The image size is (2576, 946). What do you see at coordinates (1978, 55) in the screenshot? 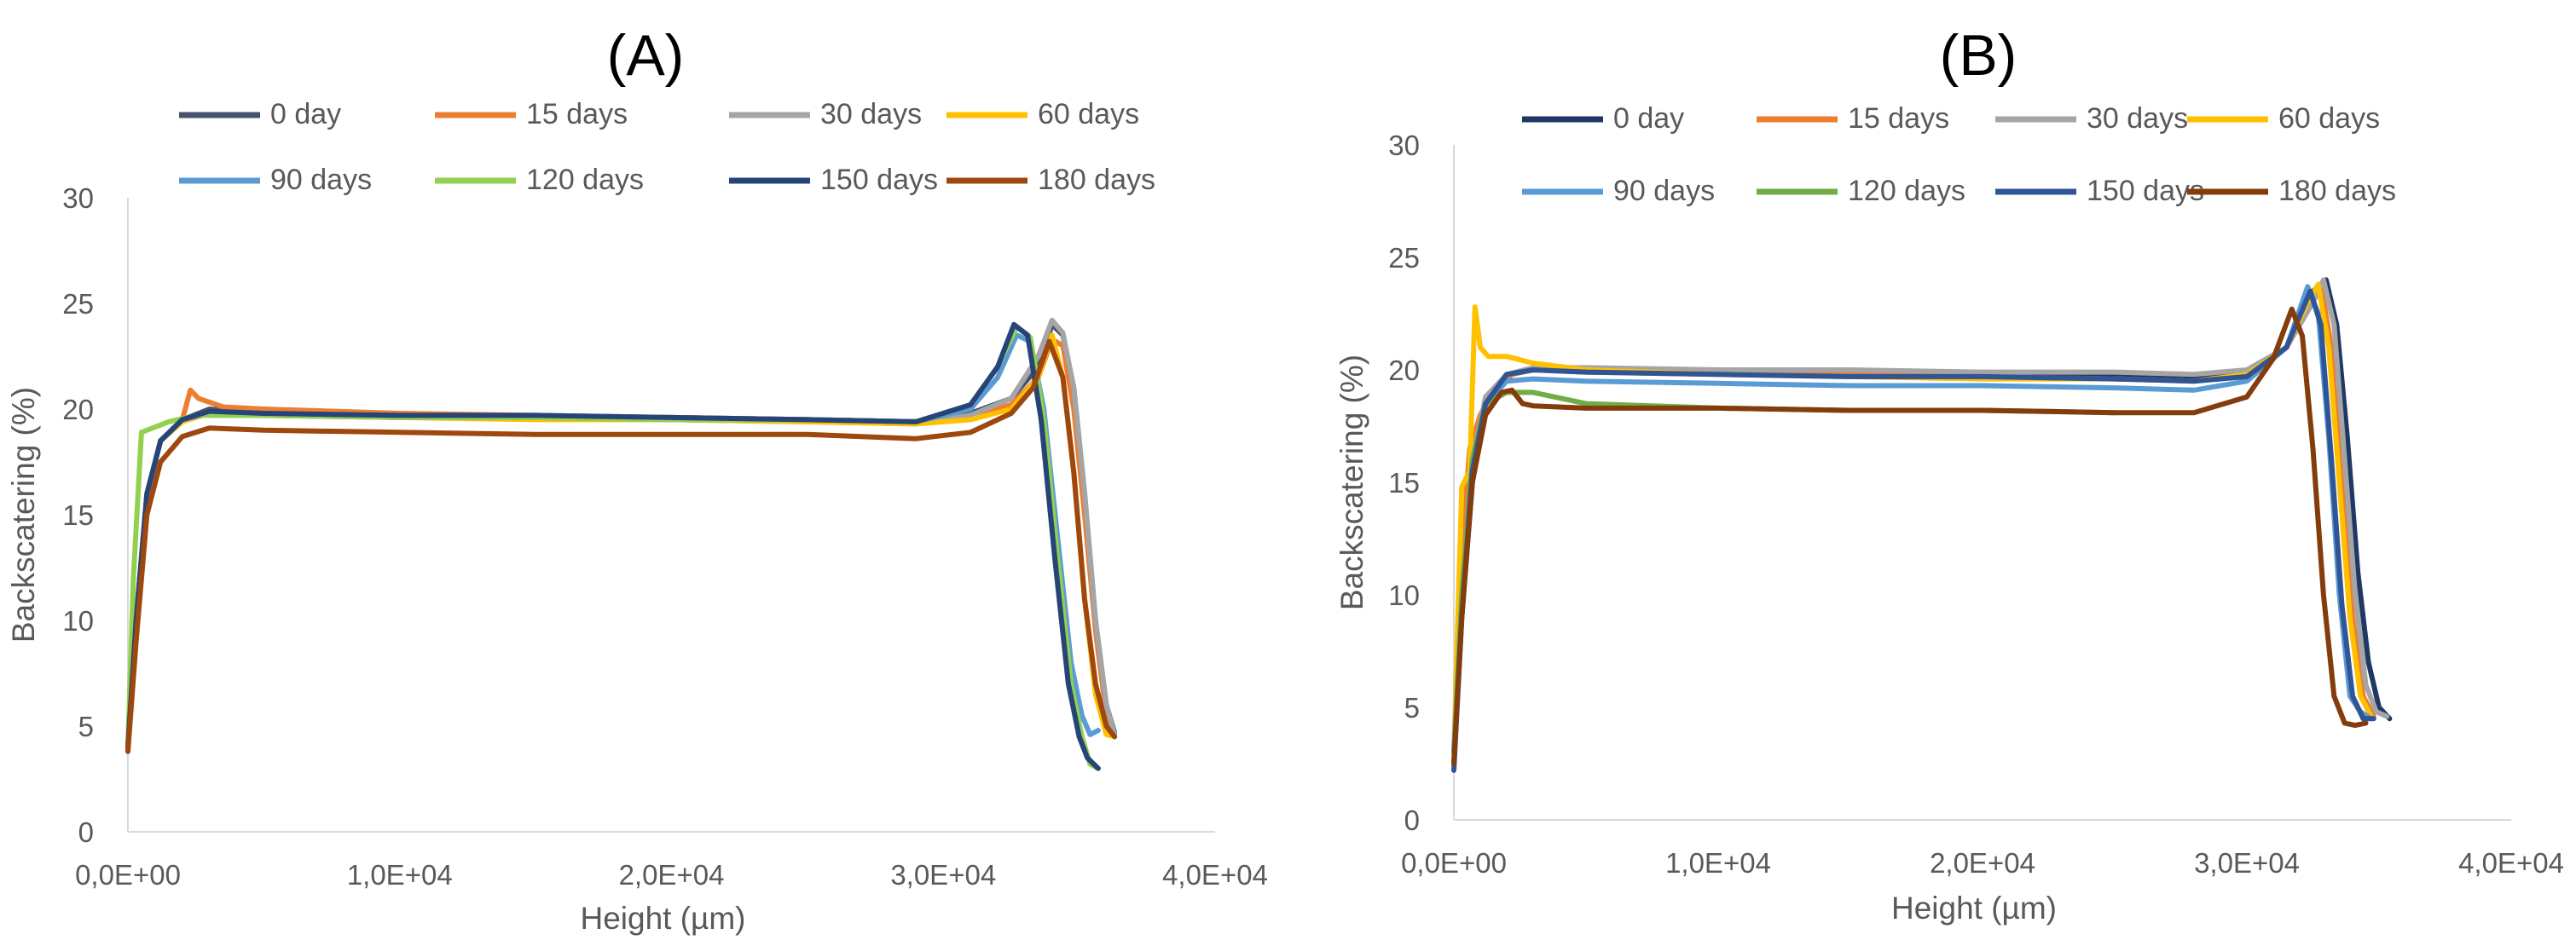
I see `chart-title: (B)` at bounding box center [1978, 55].